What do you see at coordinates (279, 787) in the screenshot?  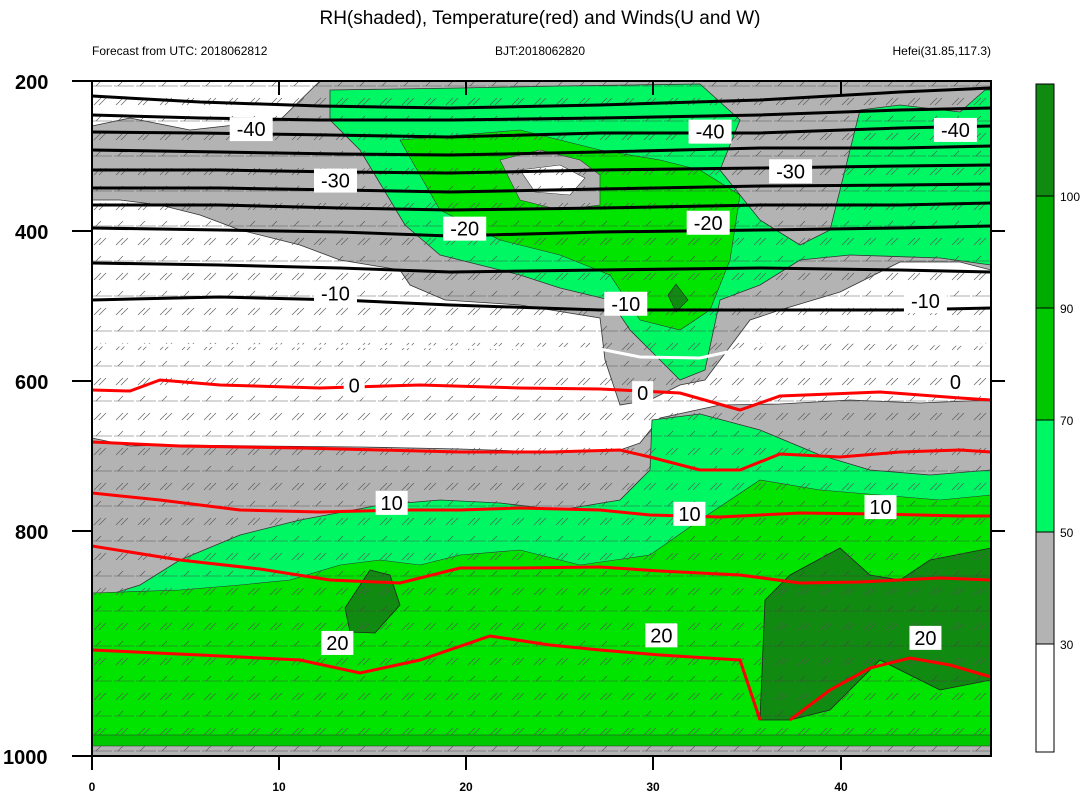 I see `x-tick-label: 10` at bounding box center [279, 787].